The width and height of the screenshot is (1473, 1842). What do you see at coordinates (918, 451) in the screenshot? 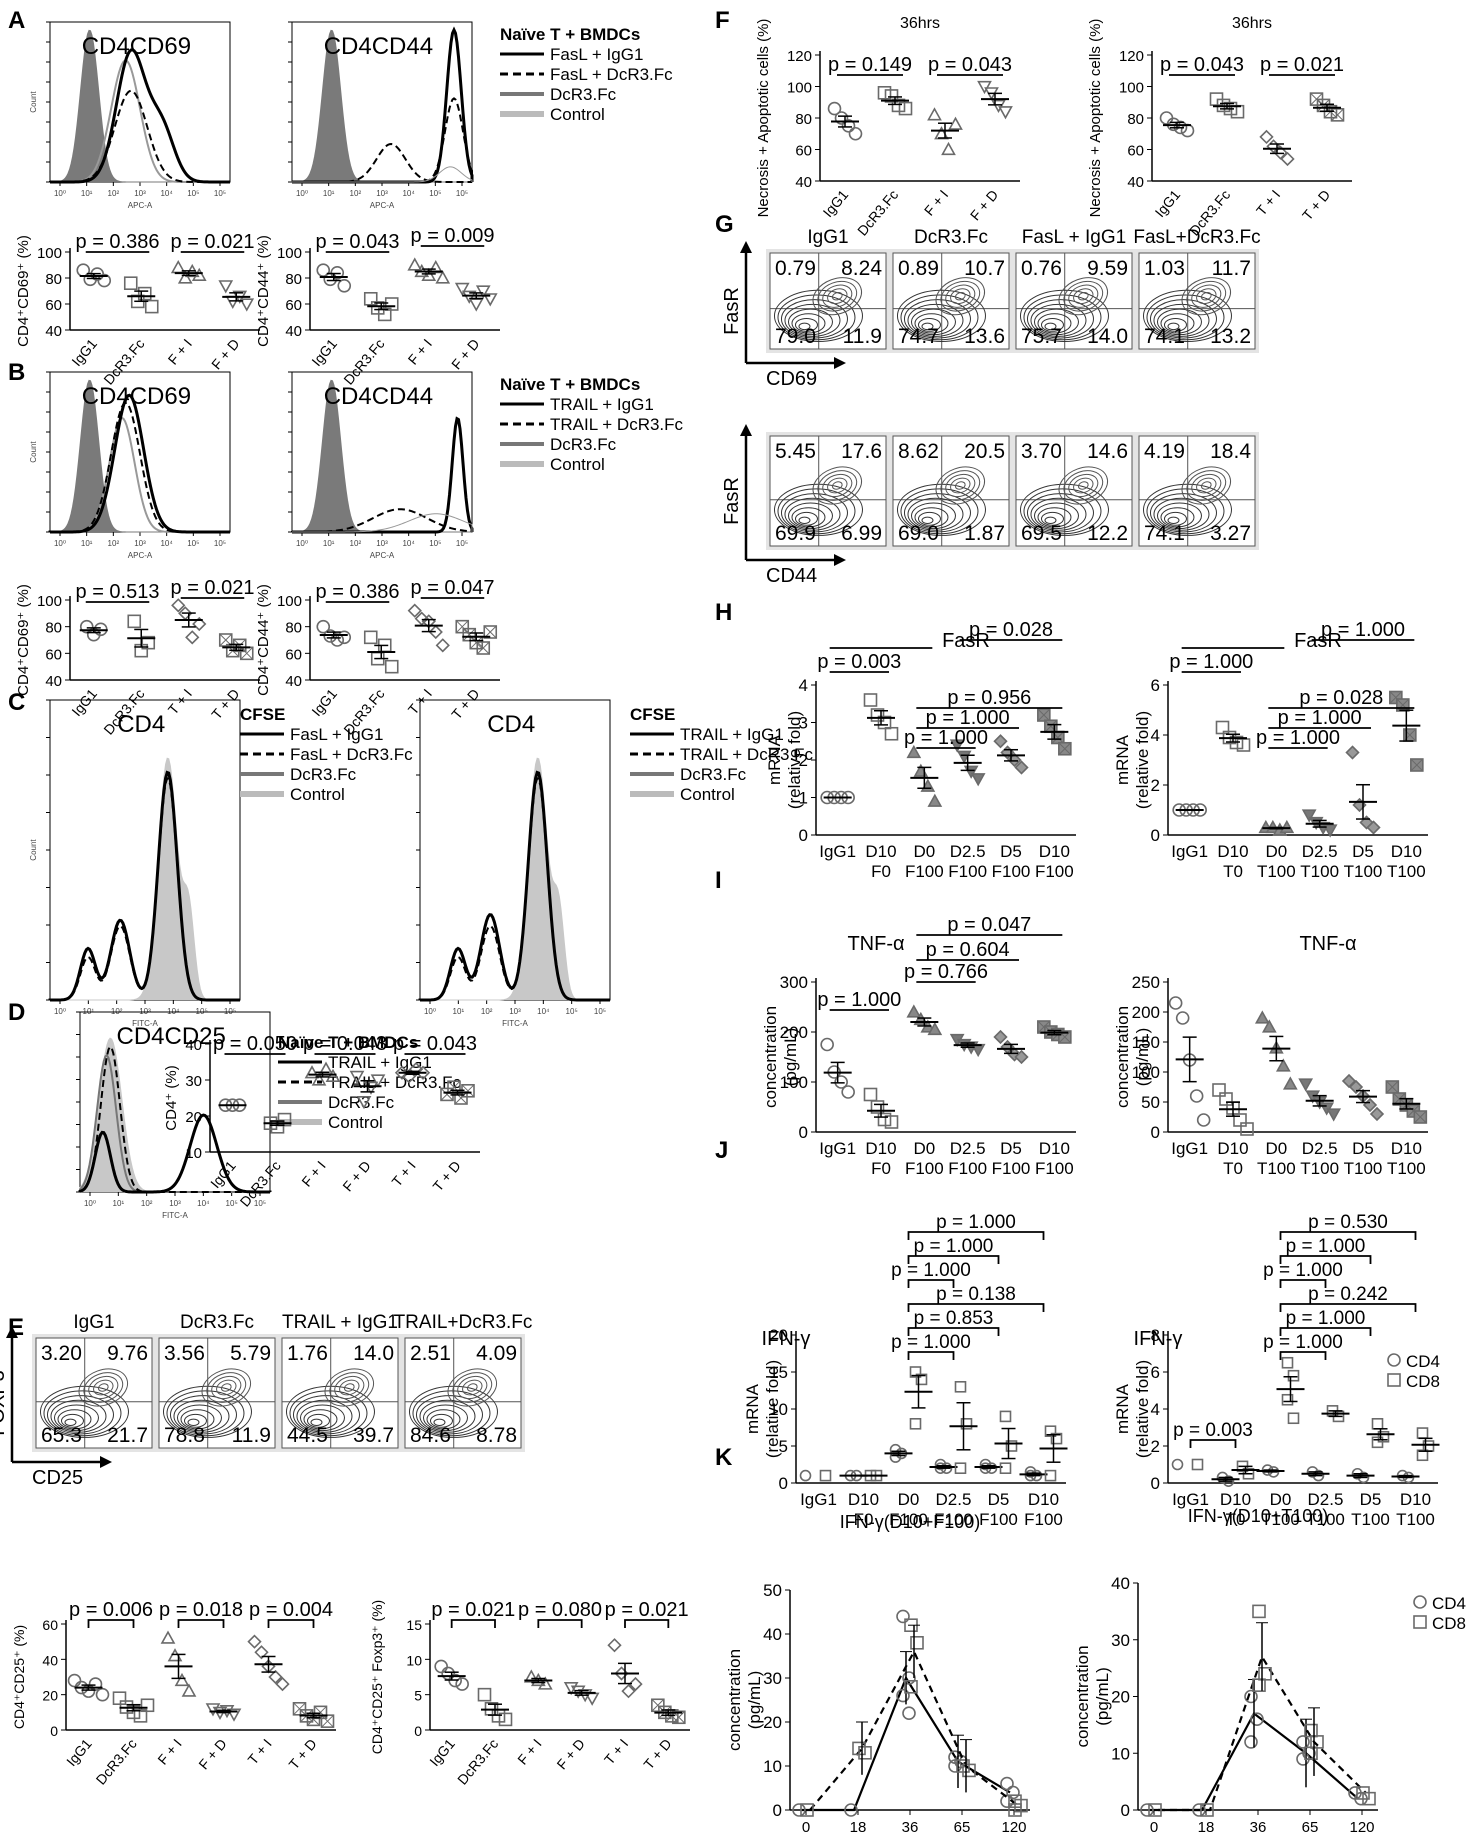
I see `quadrant-value: 8.62` at bounding box center [918, 451].